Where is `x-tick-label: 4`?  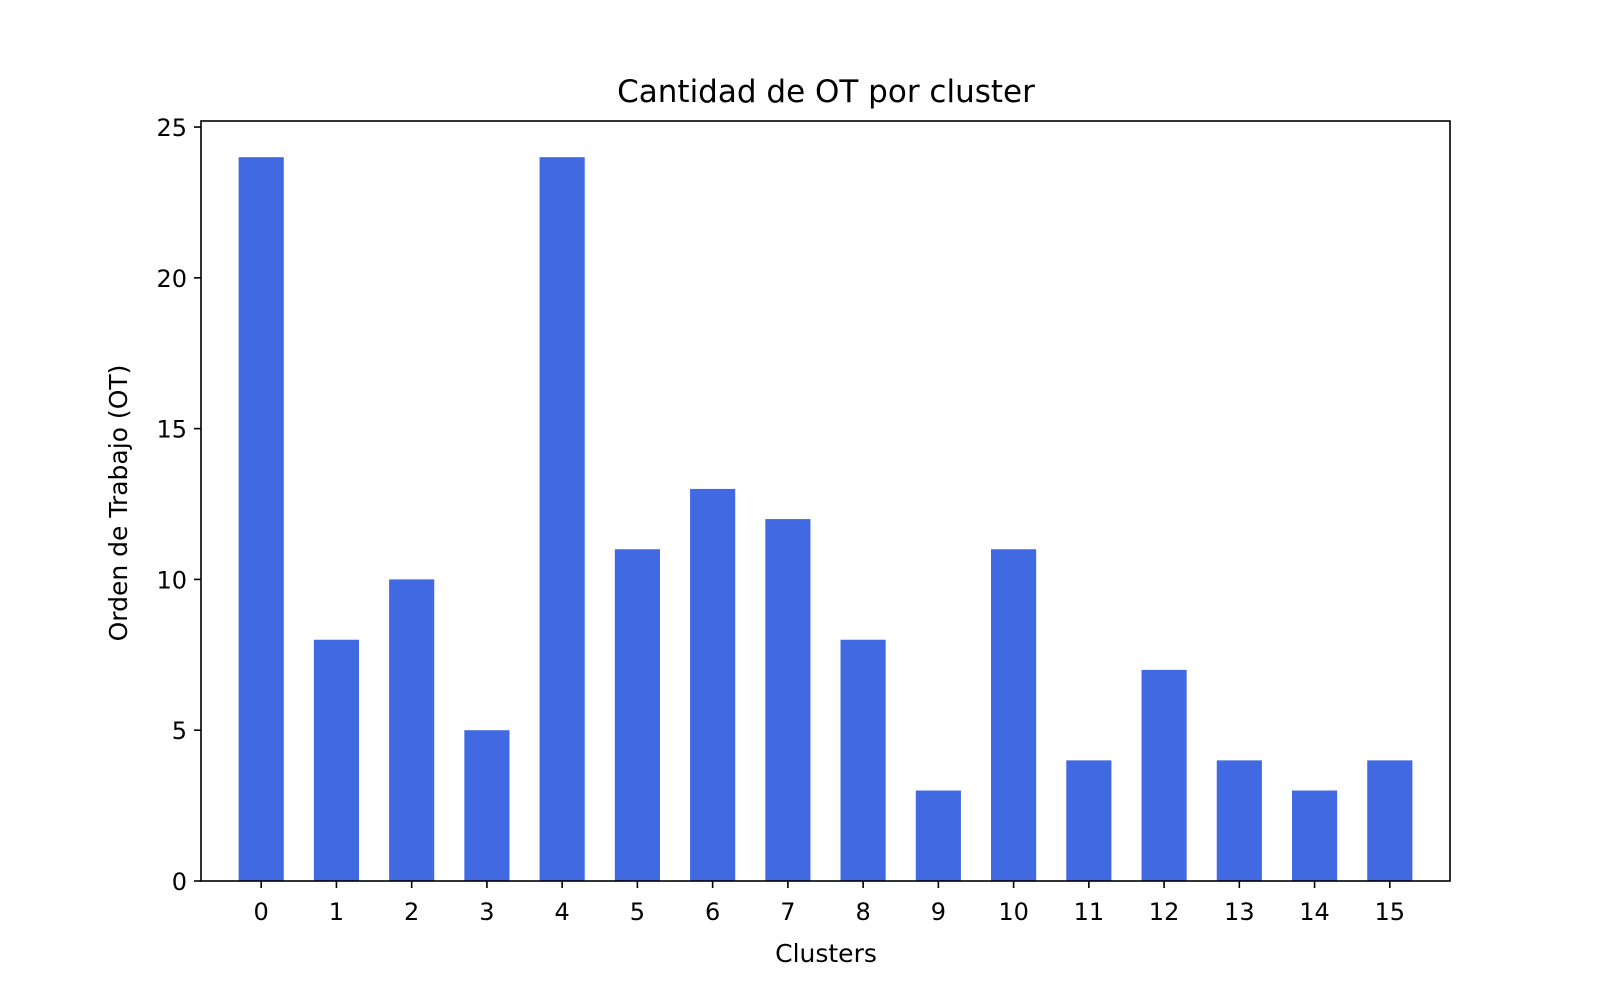 x-tick-label: 4 is located at coordinates (562, 912).